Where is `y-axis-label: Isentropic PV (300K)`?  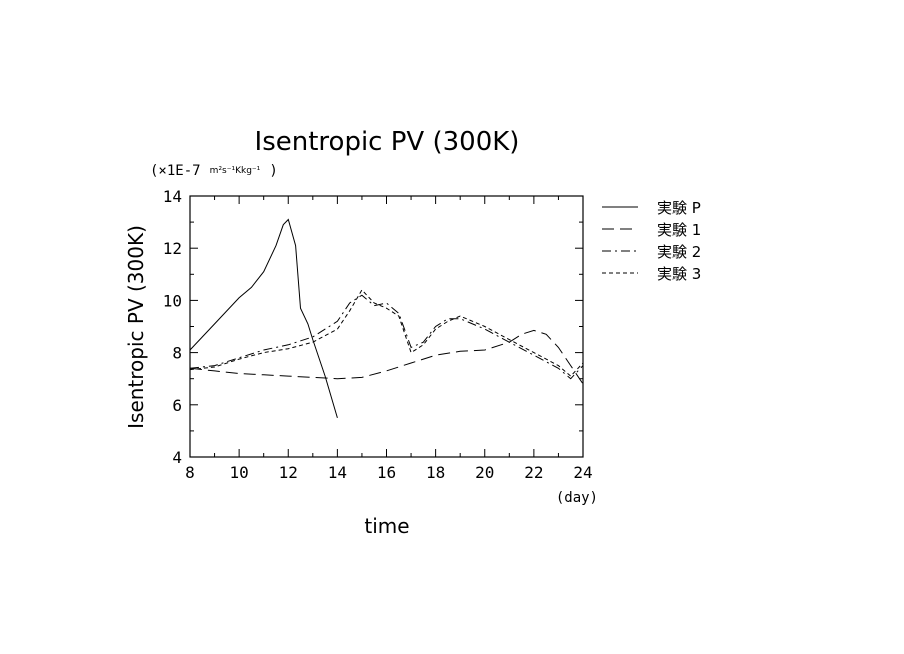 y-axis-label: Isentropic PV (300K) is located at coordinates (136, 327).